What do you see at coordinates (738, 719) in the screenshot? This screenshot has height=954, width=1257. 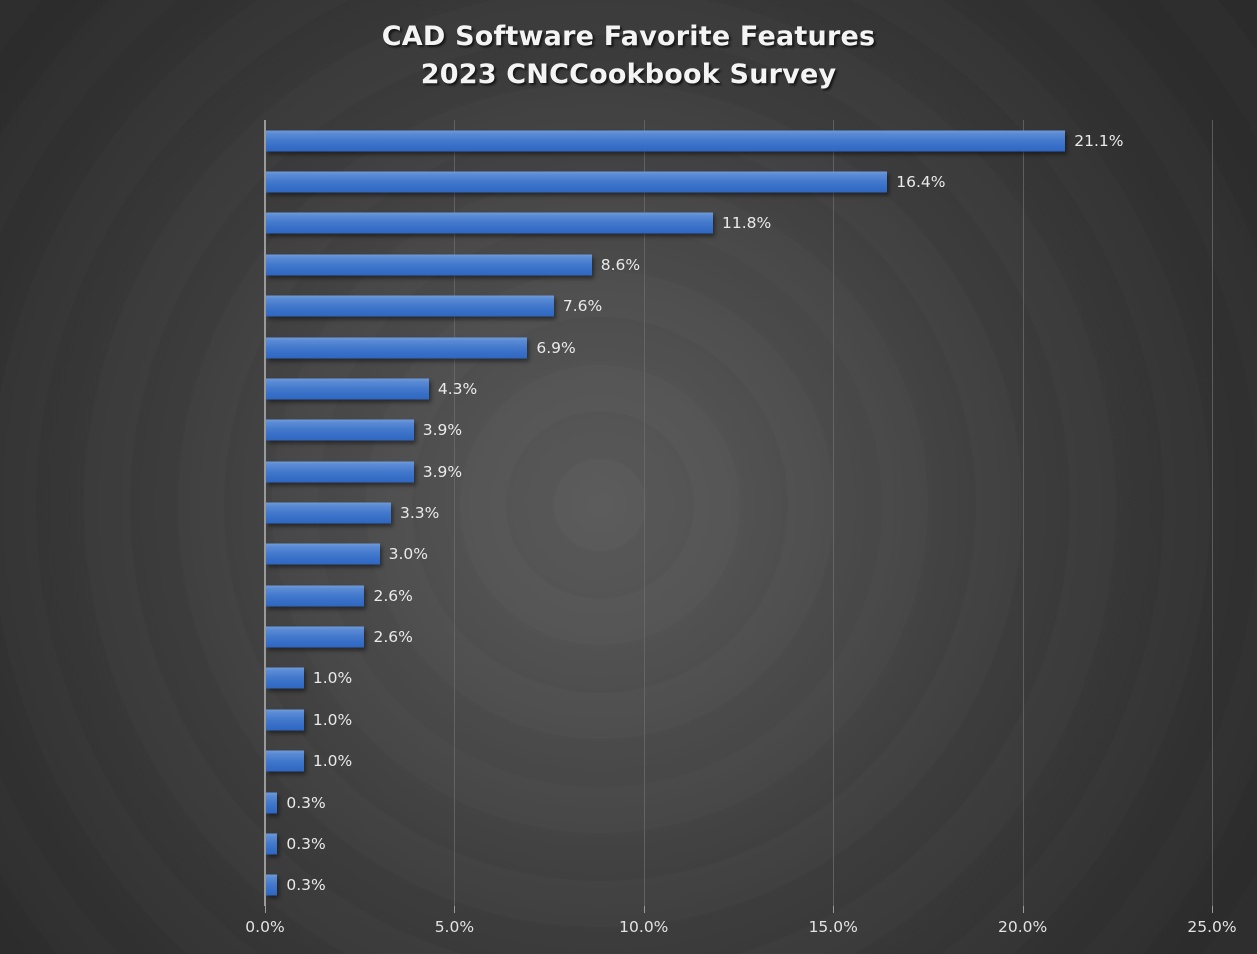 I see `bar-row: Handles Complex Projects1.0%` at bounding box center [738, 719].